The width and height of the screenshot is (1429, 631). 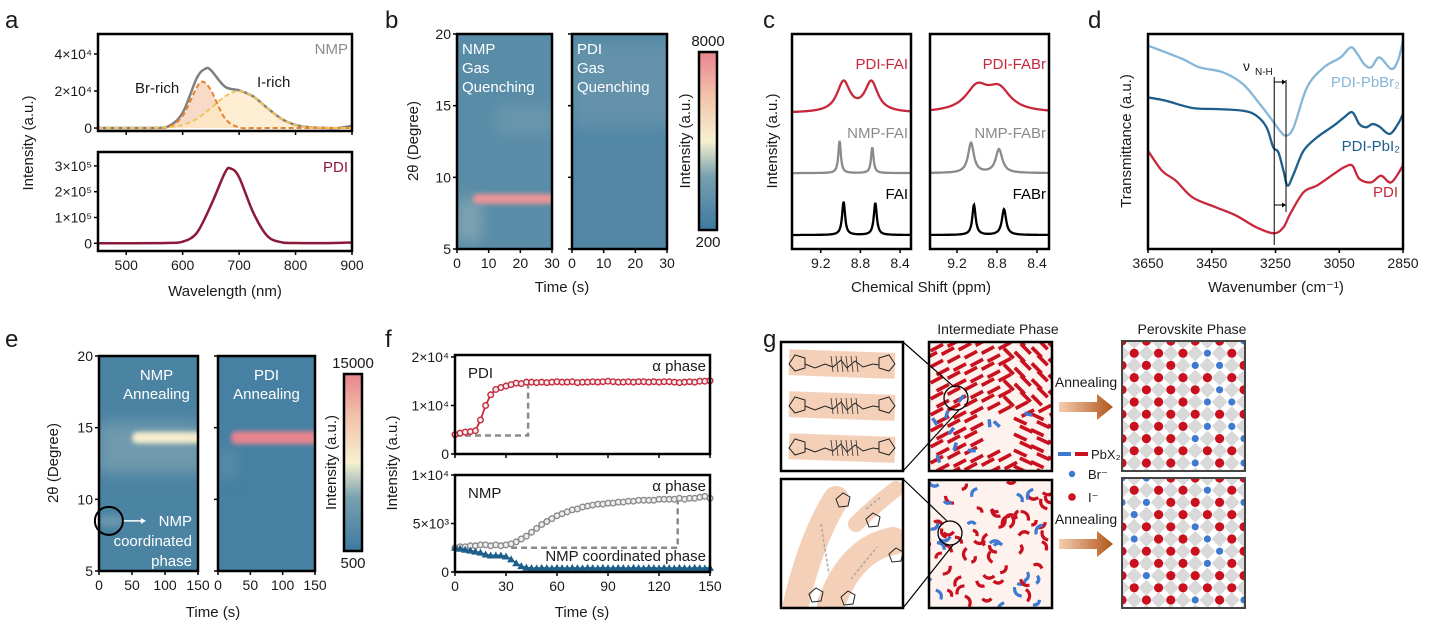 What do you see at coordinates (504, 141) in the screenshot?
I see `heatmap-frame` at bounding box center [504, 141].